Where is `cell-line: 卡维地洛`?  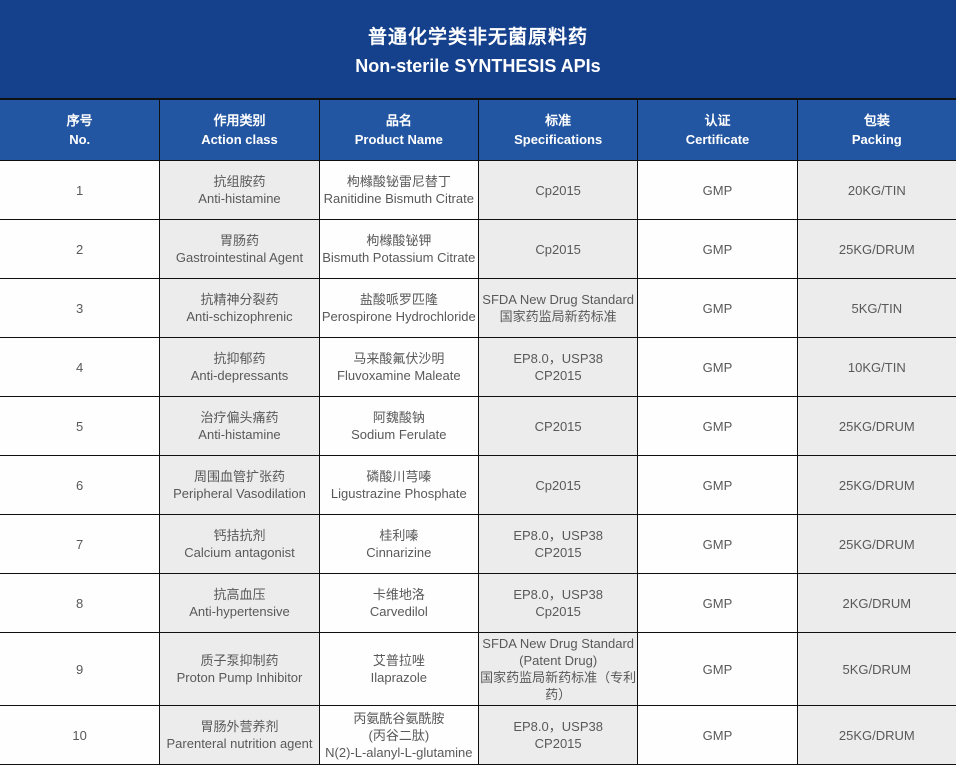
cell-line: 卡维地洛 is located at coordinates (398, 594).